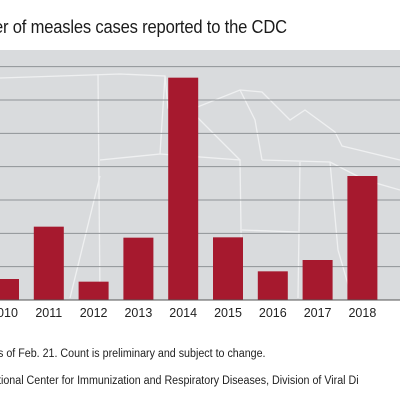 This screenshot has width=400, height=400. I want to click on bar-2011, so click(48, 263).